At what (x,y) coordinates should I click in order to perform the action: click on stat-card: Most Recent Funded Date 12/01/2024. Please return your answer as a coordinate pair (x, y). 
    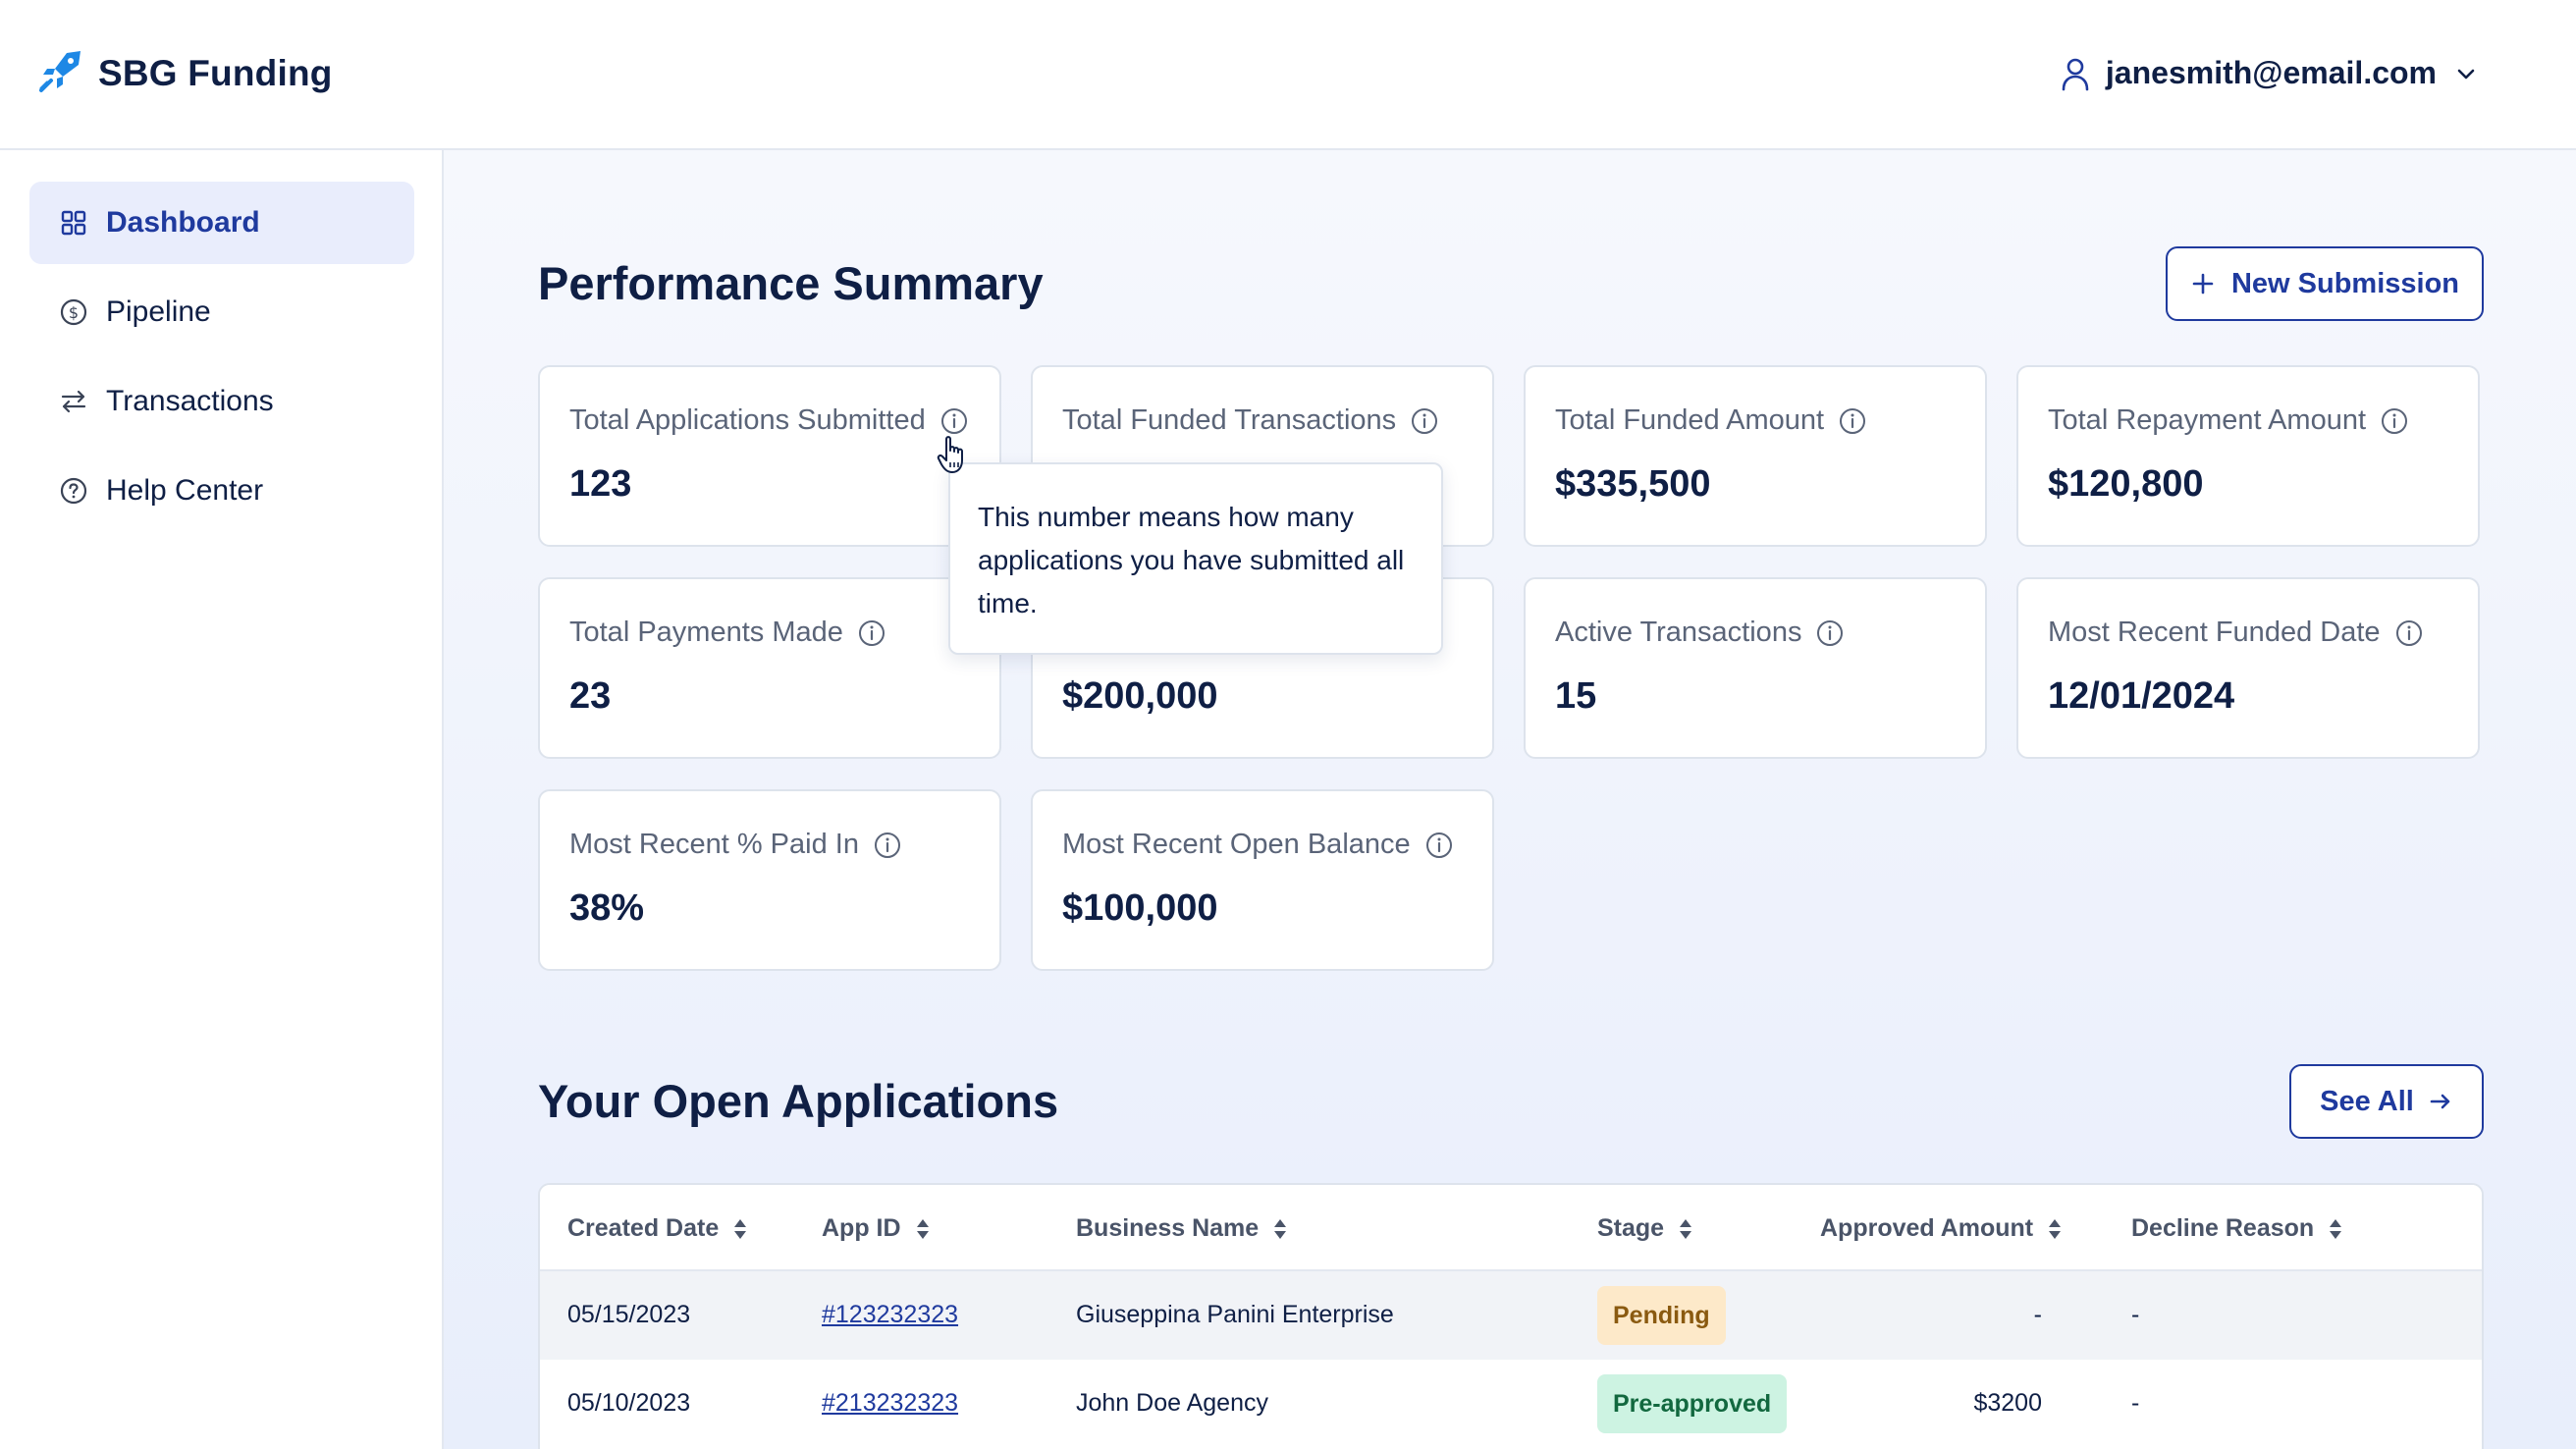
    Looking at the image, I should click on (2248, 668).